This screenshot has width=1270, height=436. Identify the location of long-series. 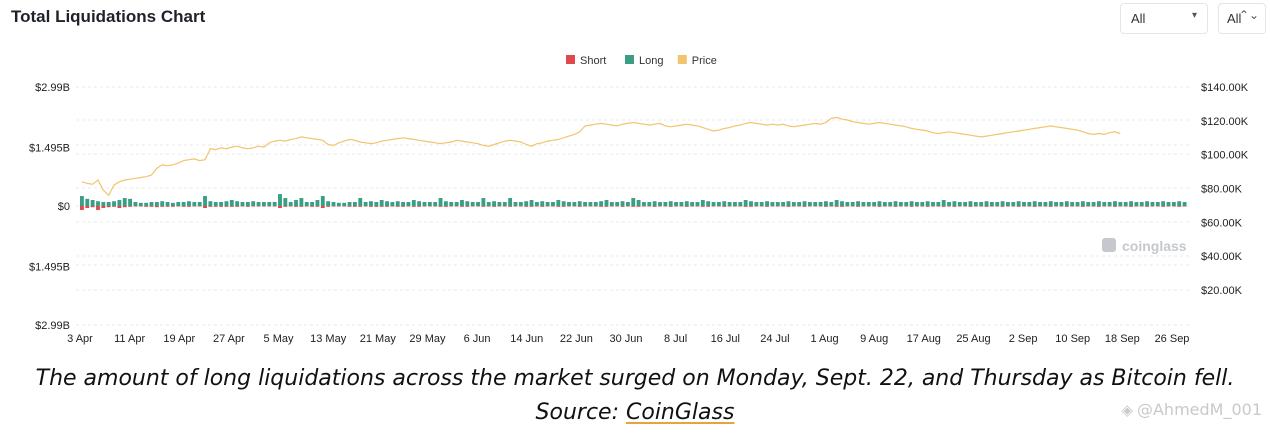
(633, 200).